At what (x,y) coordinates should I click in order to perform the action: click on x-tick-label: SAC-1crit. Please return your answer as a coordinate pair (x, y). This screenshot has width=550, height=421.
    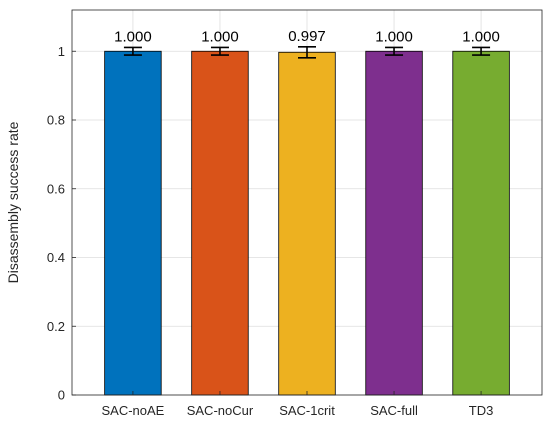
    Looking at the image, I should click on (307, 410).